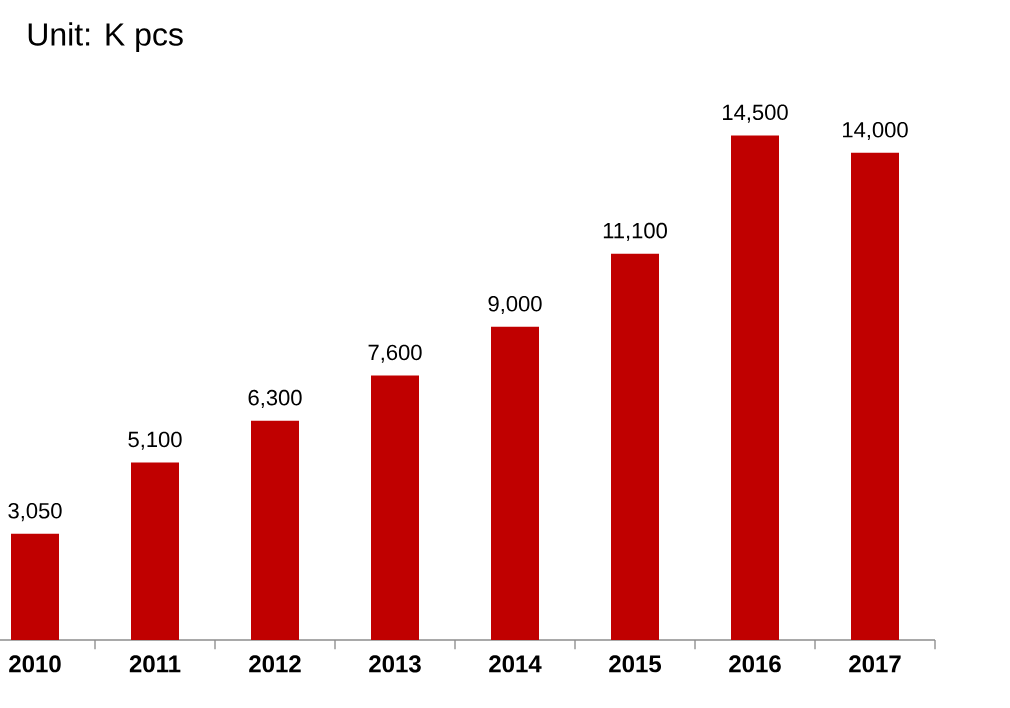 The image size is (1010, 708). Describe the element at coordinates (35, 512) in the screenshot. I see `data-label: 3,050` at that location.